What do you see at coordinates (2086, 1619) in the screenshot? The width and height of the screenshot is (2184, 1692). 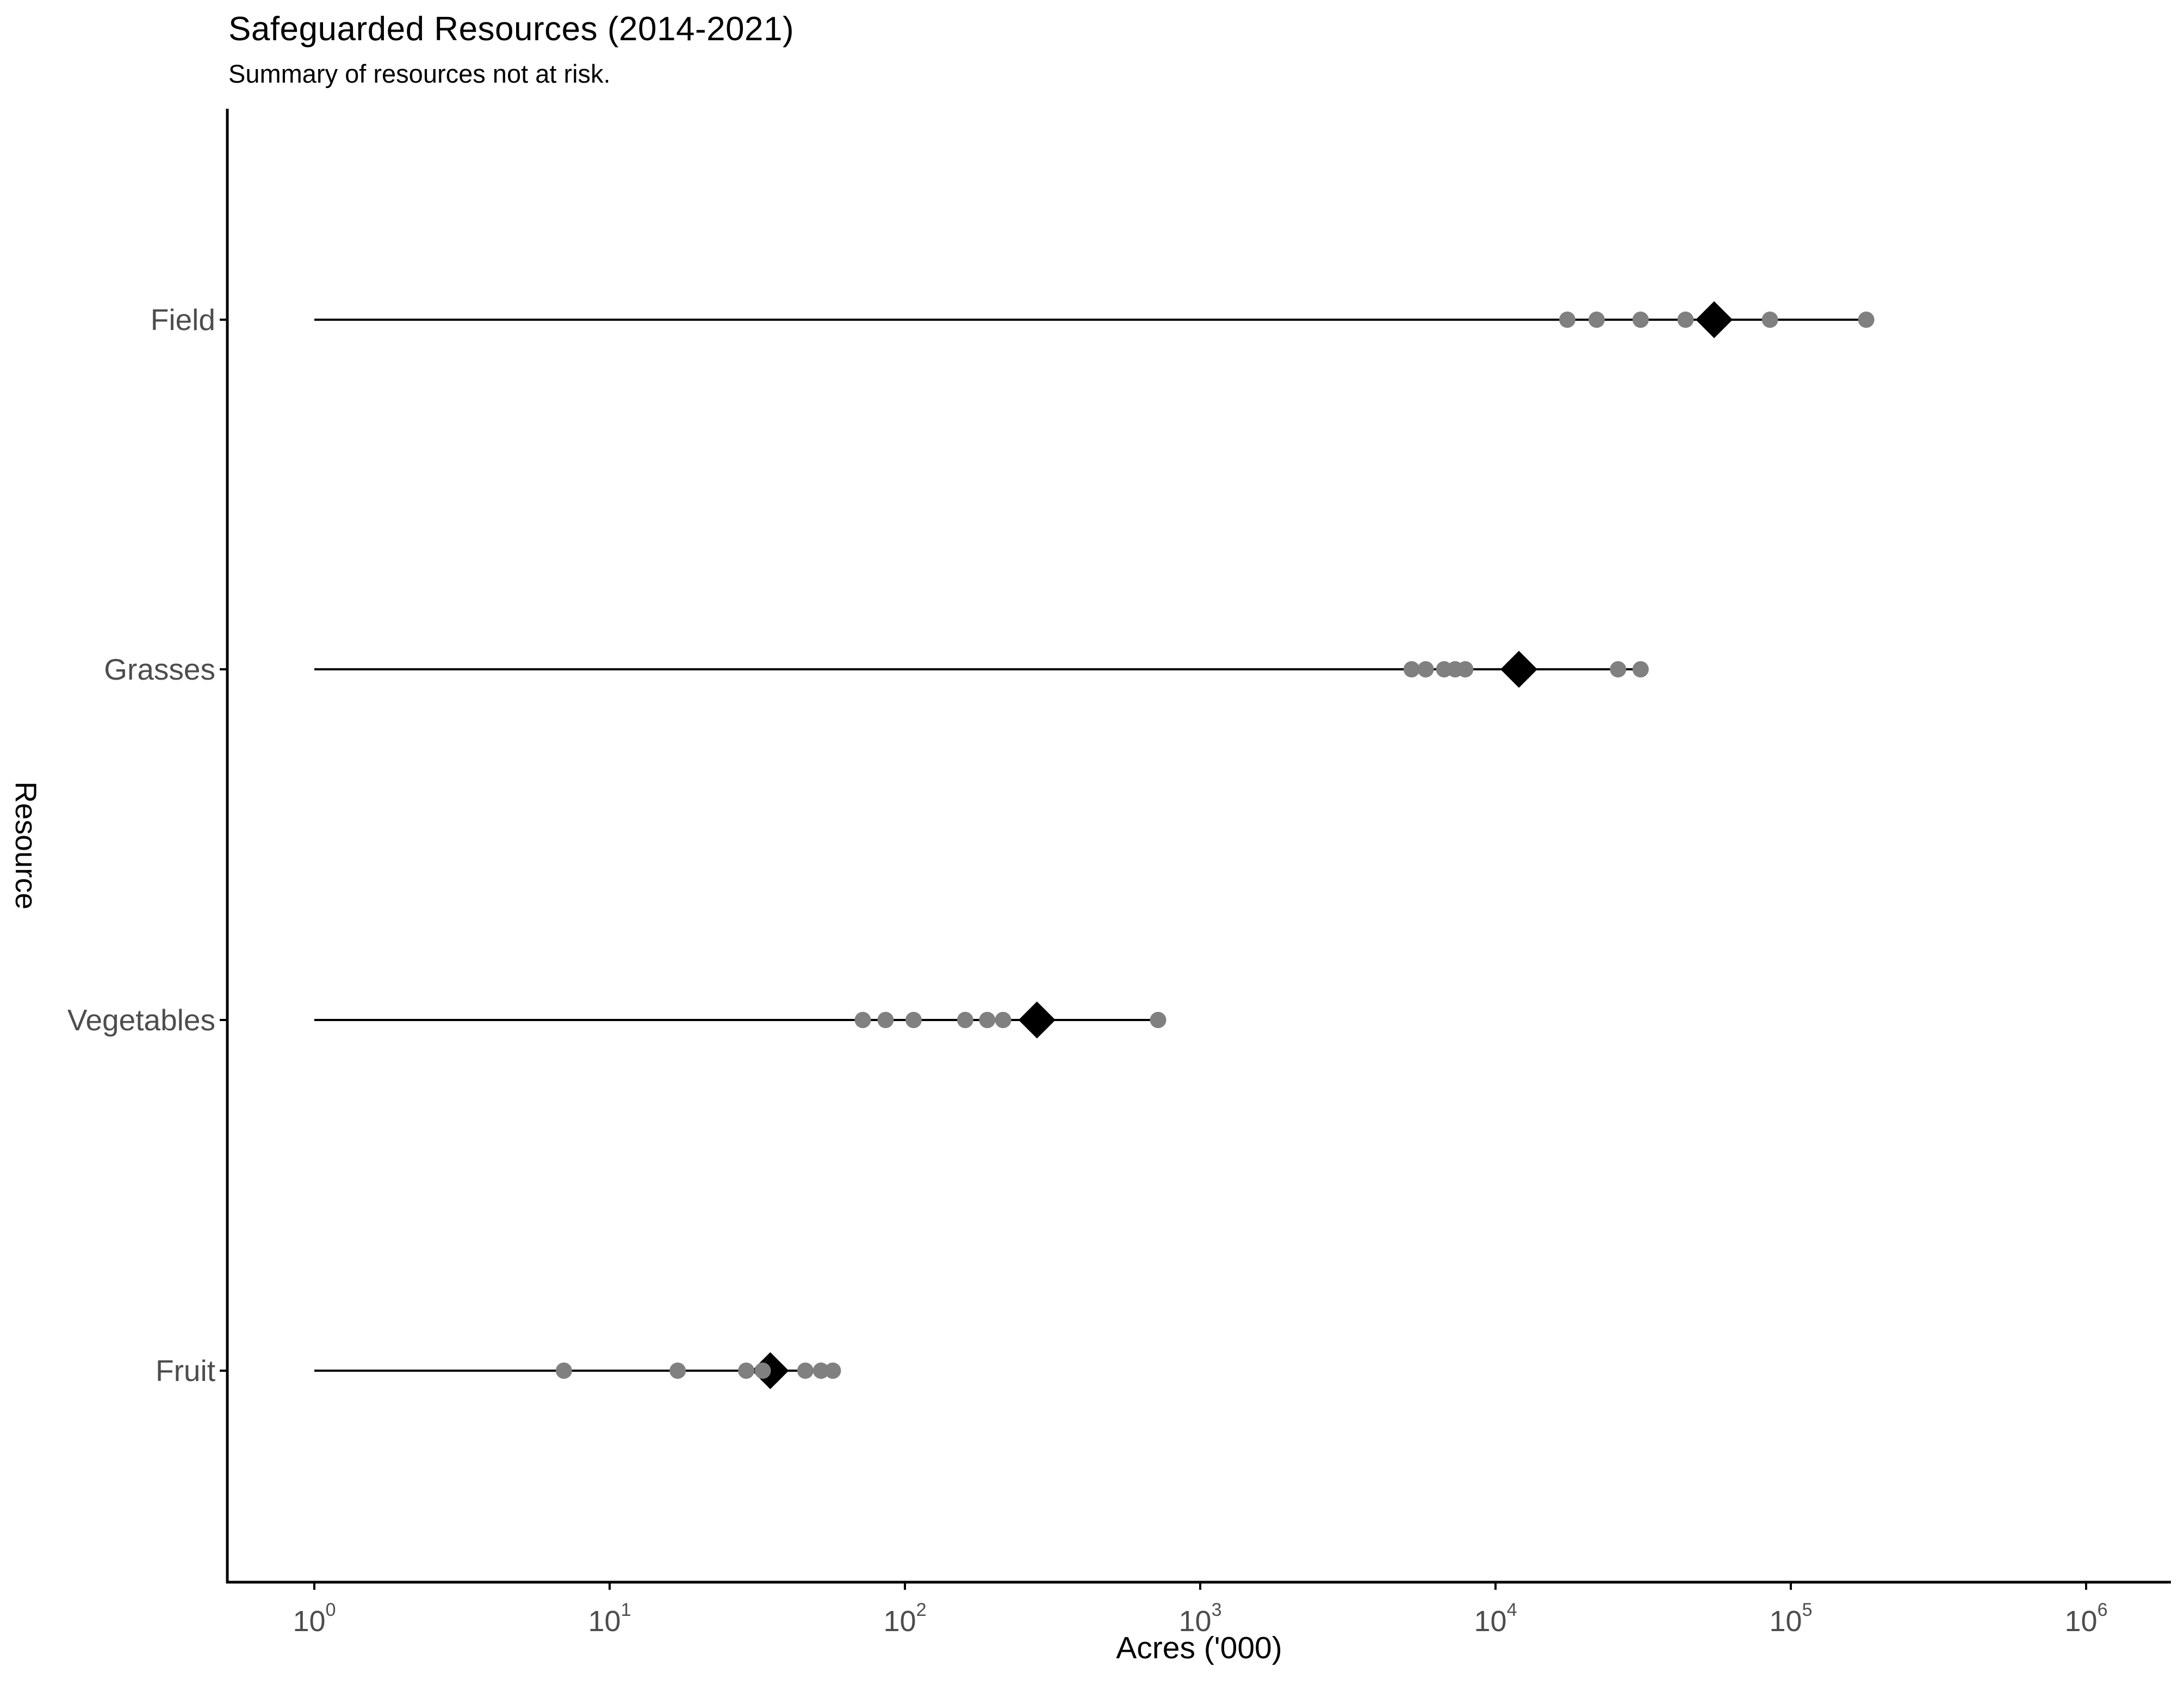 I see `x-tick-label: 10⁶` at bounding box center [2086, 1619].